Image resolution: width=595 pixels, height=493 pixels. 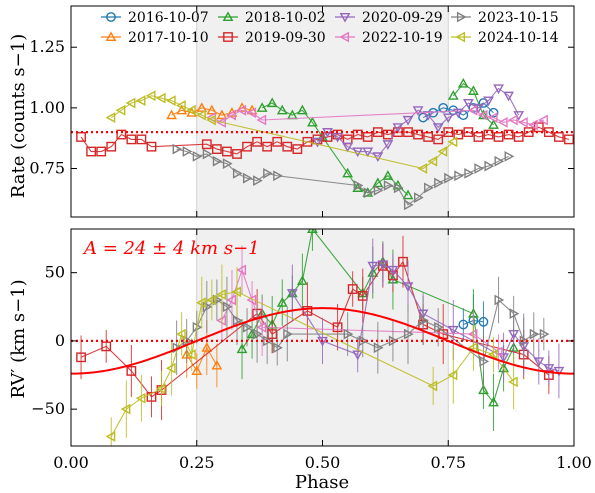 What do you see at coordinates (55, 272) in the screenshot?
I see `bottom-ytick-label: 50` at bounding box center [55, 272].